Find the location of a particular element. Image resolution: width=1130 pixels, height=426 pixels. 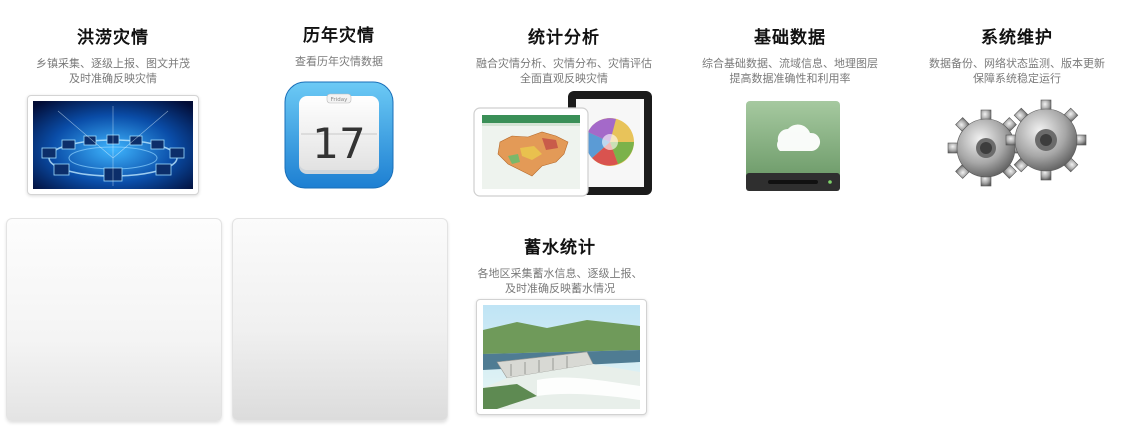

cloud-drive-graphic is located at coordinates (793, 146).